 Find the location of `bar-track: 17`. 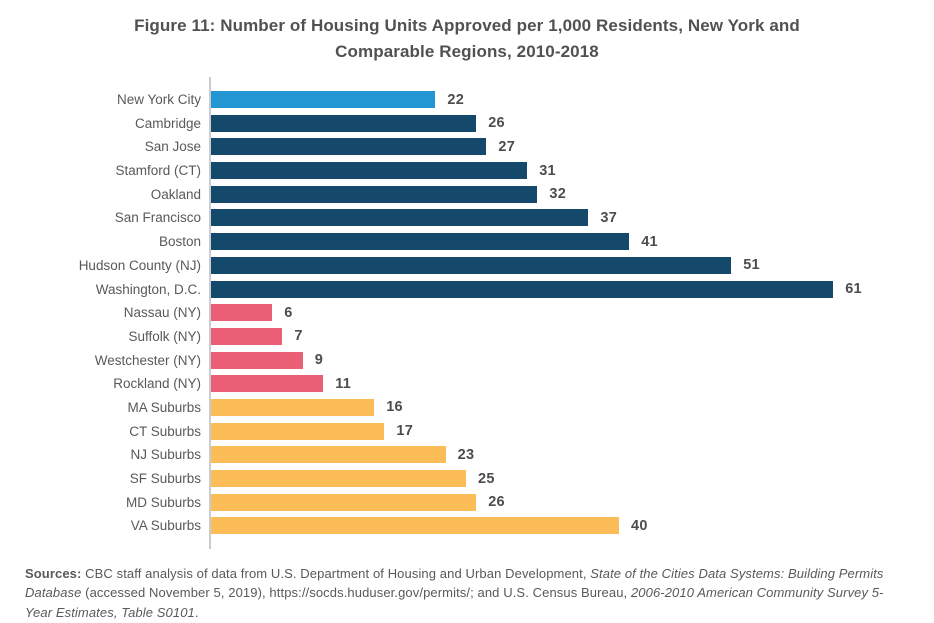

bar-track: 17 is located at coordinates (562, 431).